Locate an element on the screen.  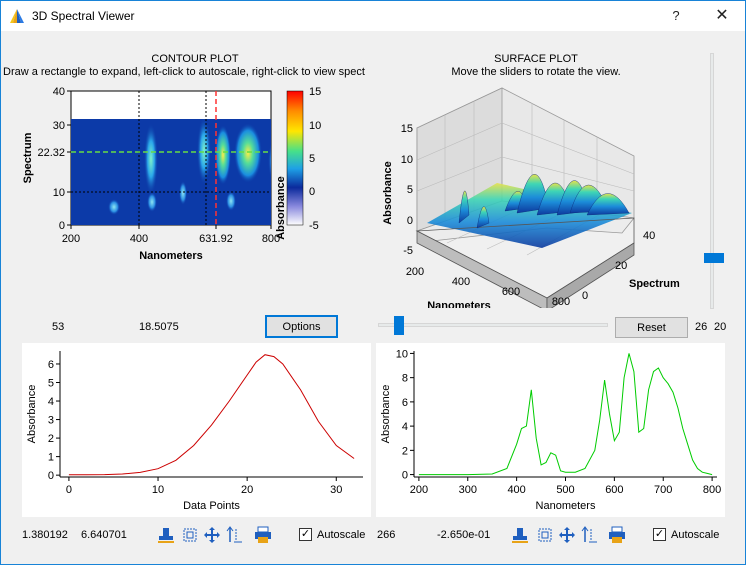
left-plot-panel is located at coordinates (196, 430).